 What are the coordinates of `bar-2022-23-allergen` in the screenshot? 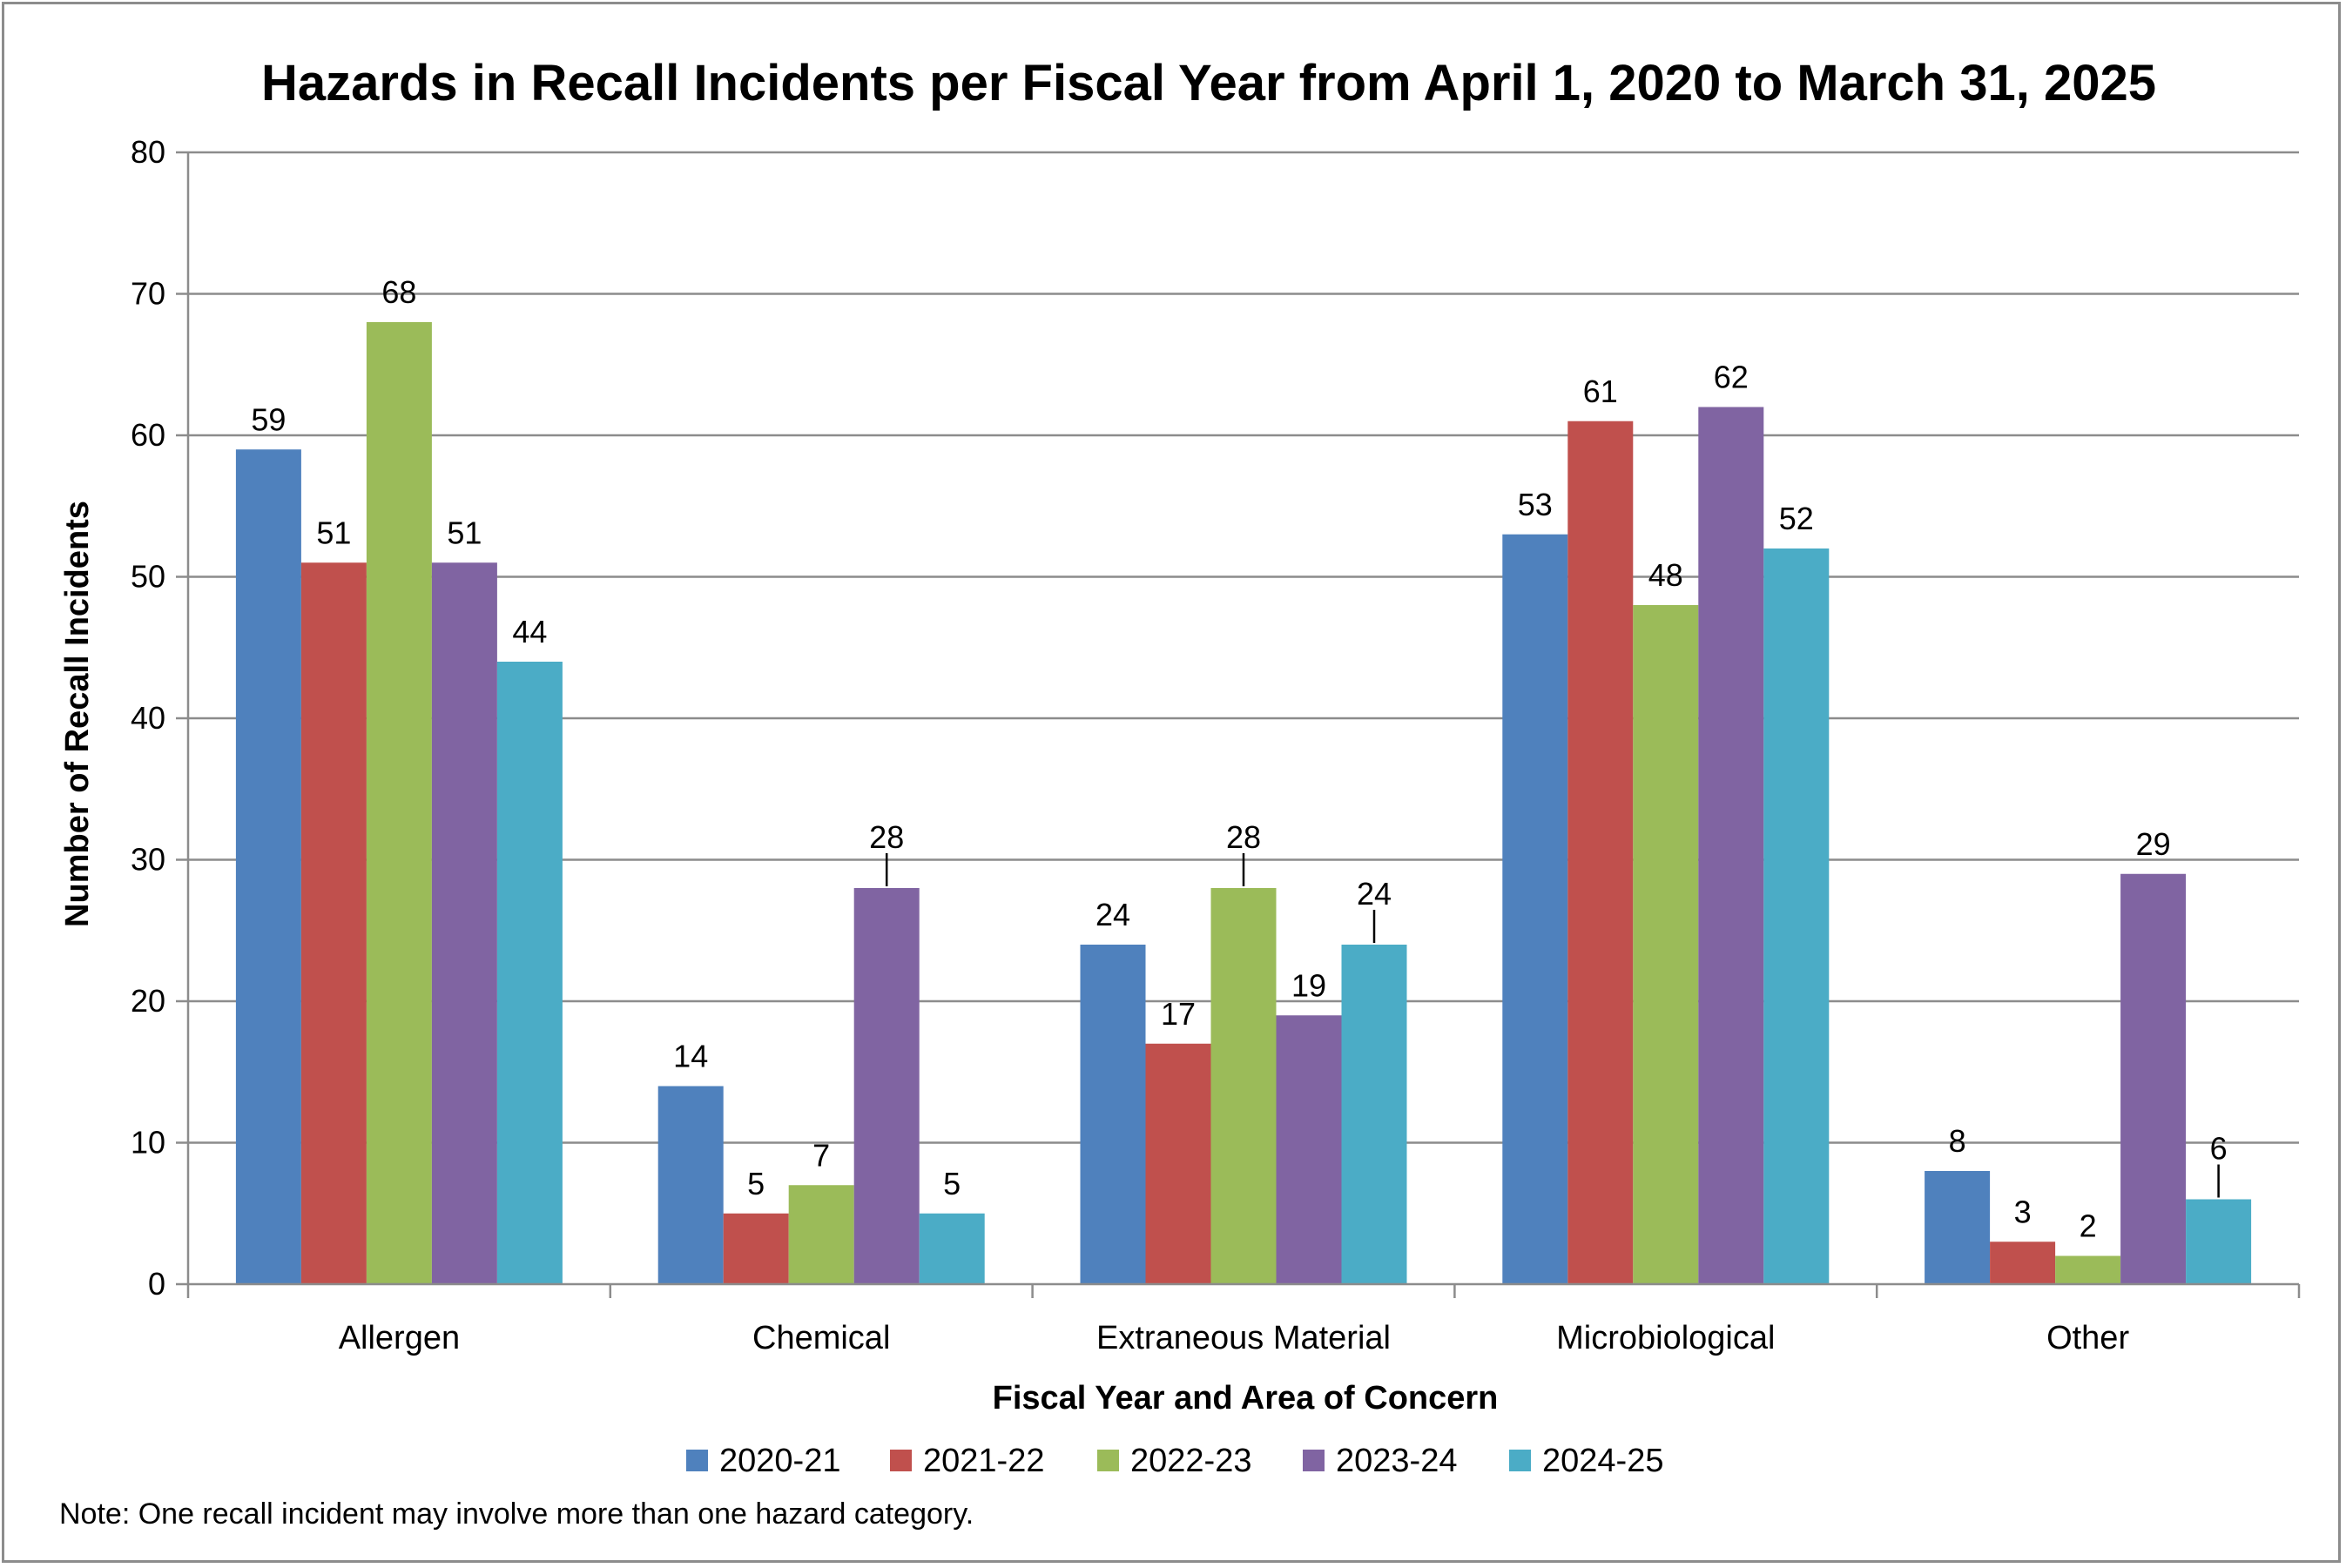 It's located at (399, 803).